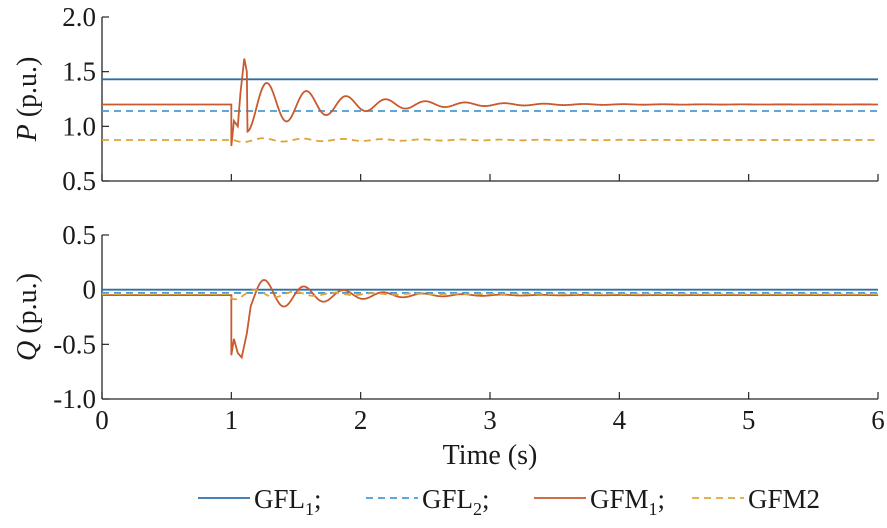 This screenshot has height=528, width=887. I want to click on legend-entry: GFL1;, so click(288, 501).